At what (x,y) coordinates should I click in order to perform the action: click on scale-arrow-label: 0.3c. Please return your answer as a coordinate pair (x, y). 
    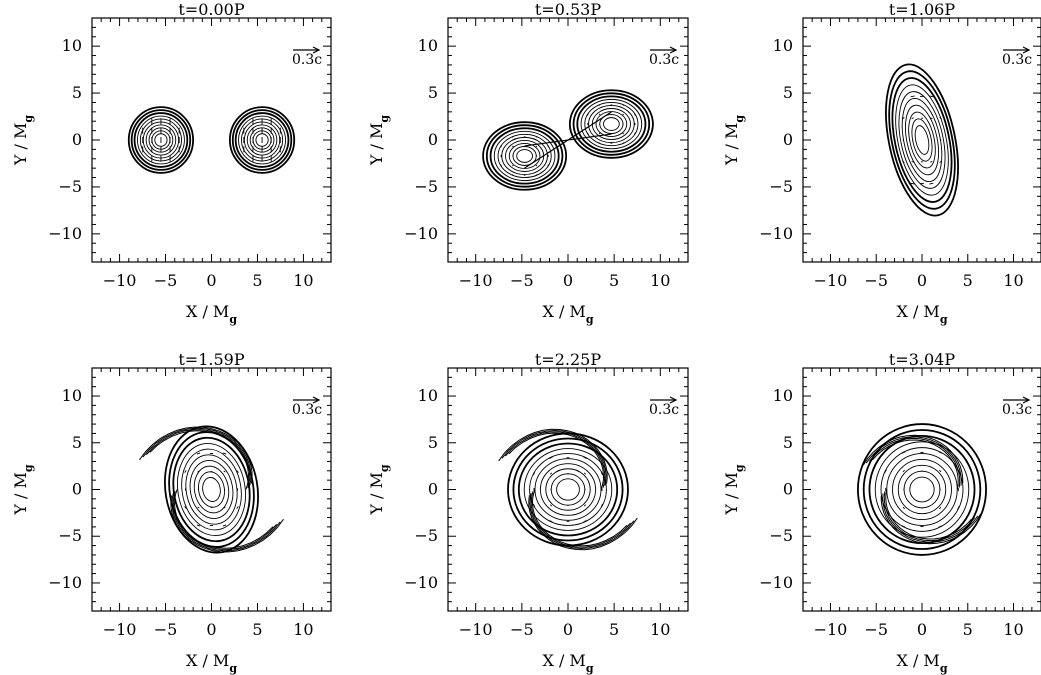
    Looking at the image, I should click on (664, 60).